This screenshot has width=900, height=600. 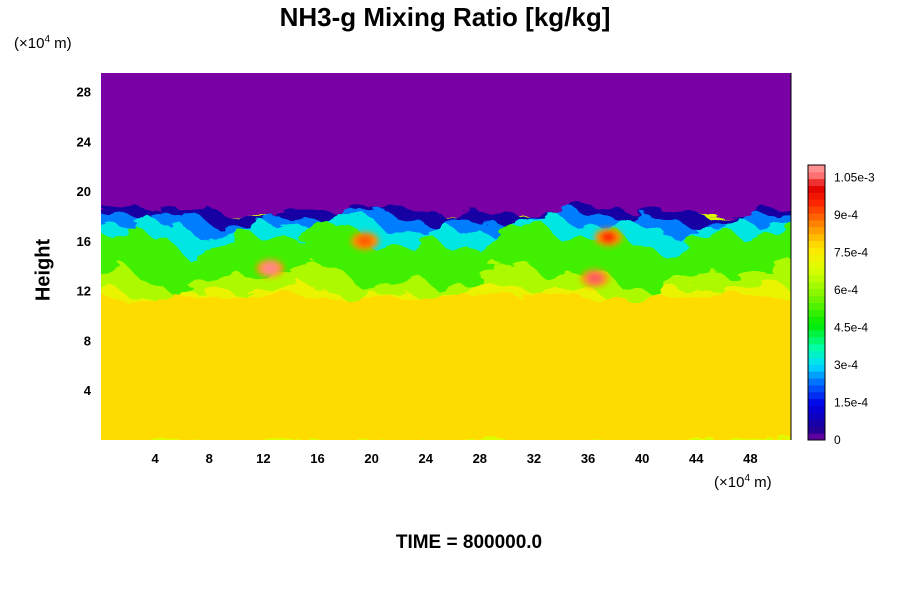 What do you see at coordinates (729, 482) in the screenshot?
I see `x-unit-prefix: (×10` at bounding box center [729, 482].